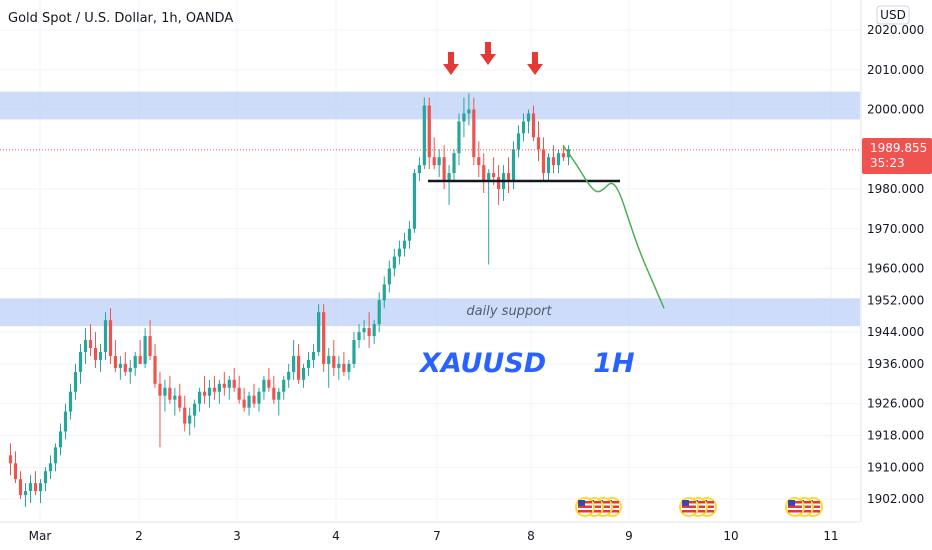 The width and height of the screenshot is (932, 550). Describe the element at coordinates (893, 15) in the screenshot. I see `currency-button: USD` at that location.